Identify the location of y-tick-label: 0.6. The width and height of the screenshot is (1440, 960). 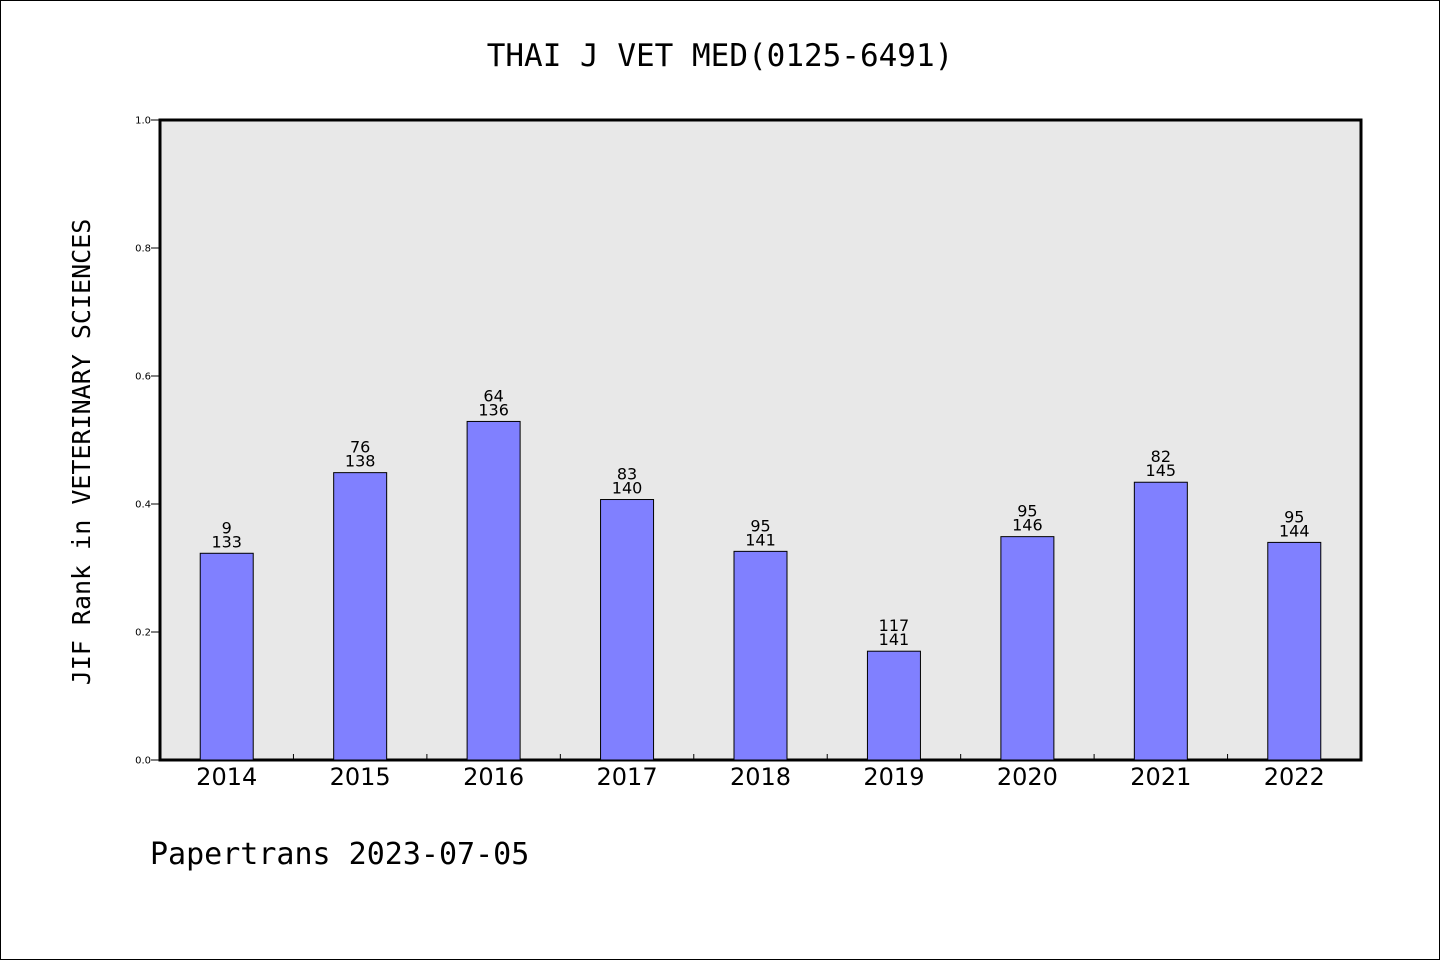
(143, 377).